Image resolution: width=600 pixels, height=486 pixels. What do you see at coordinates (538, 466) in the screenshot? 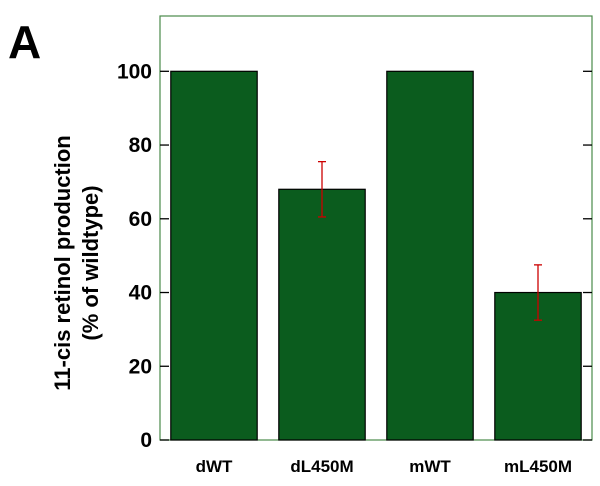
I see `x-tick-label-mL450M: mL450M` at bounding box center [538, 466].